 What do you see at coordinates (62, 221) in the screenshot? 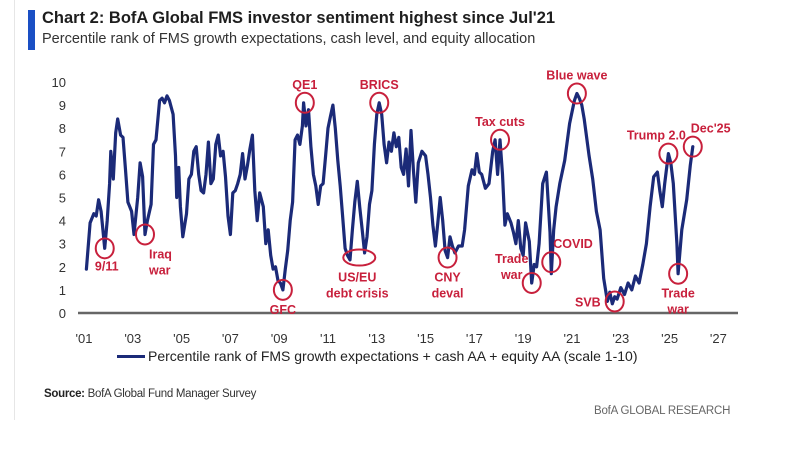
I see `y-tick-label: 4` at bounding box center [62, 221].